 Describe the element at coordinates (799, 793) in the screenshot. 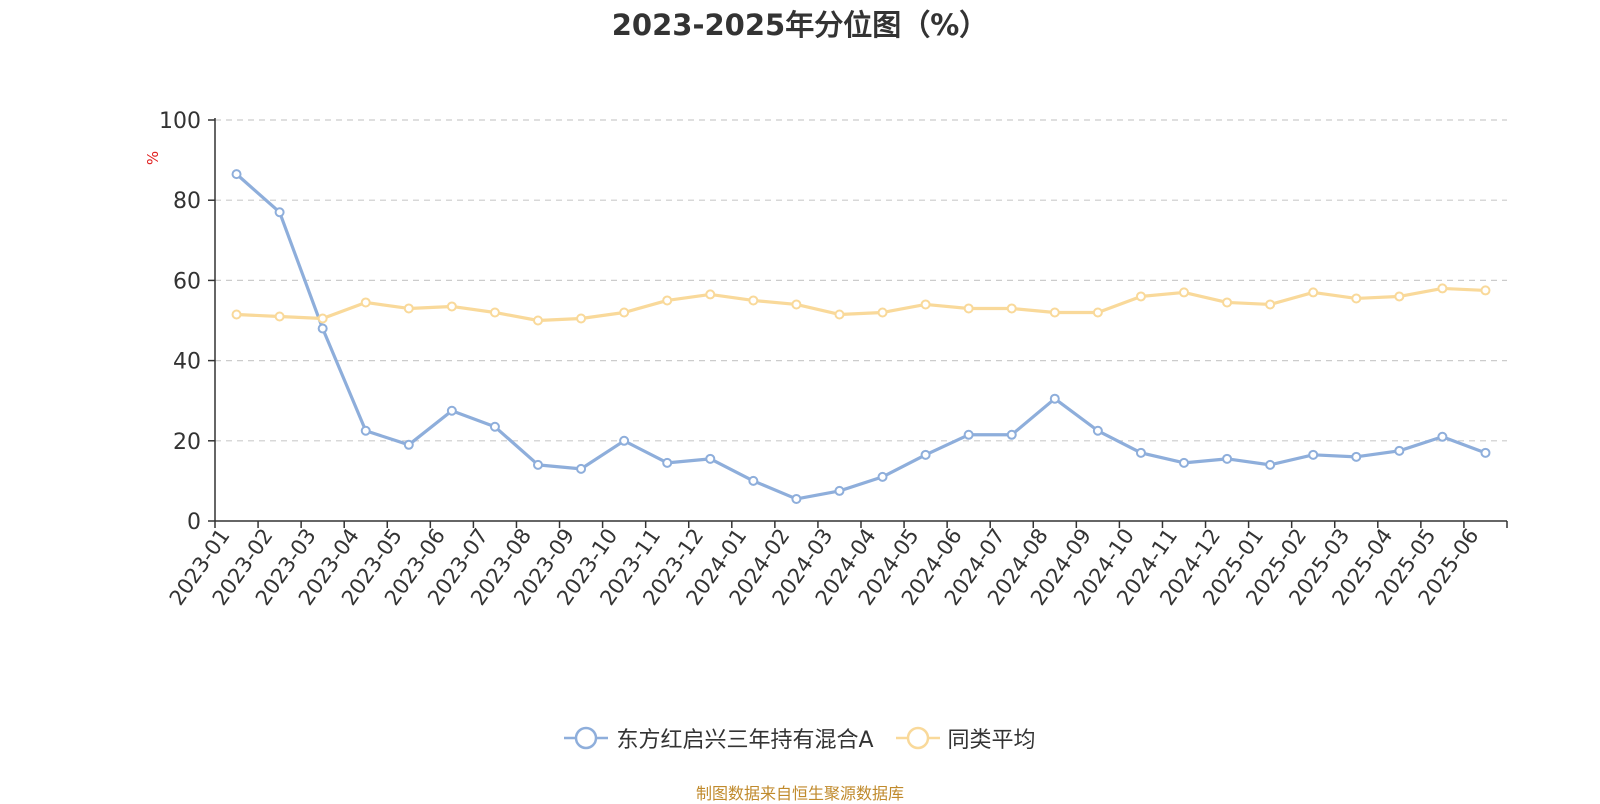

I see `source-note: 制图数据来自恒生聚源数据库` at that location.